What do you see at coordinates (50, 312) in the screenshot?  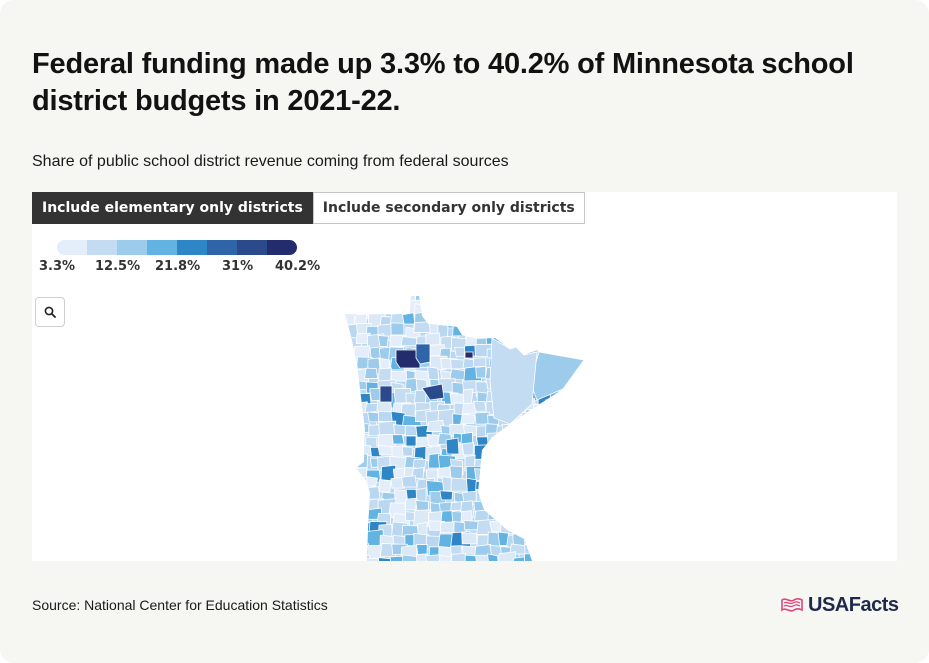 I see `zoom-button` at bounding box center [50, 312].